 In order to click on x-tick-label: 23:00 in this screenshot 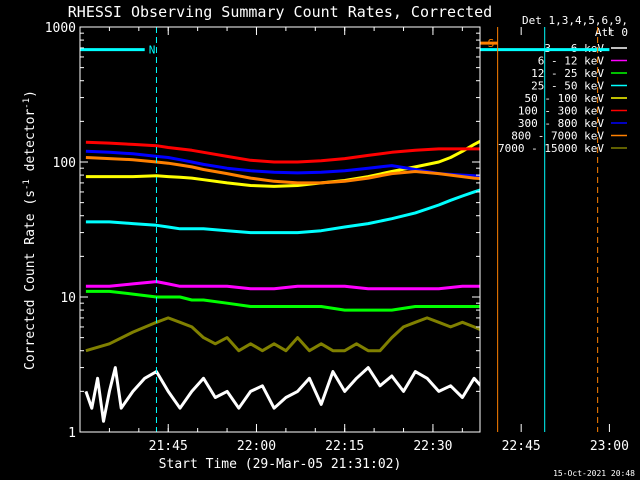, I will do `click(609, 446)`.